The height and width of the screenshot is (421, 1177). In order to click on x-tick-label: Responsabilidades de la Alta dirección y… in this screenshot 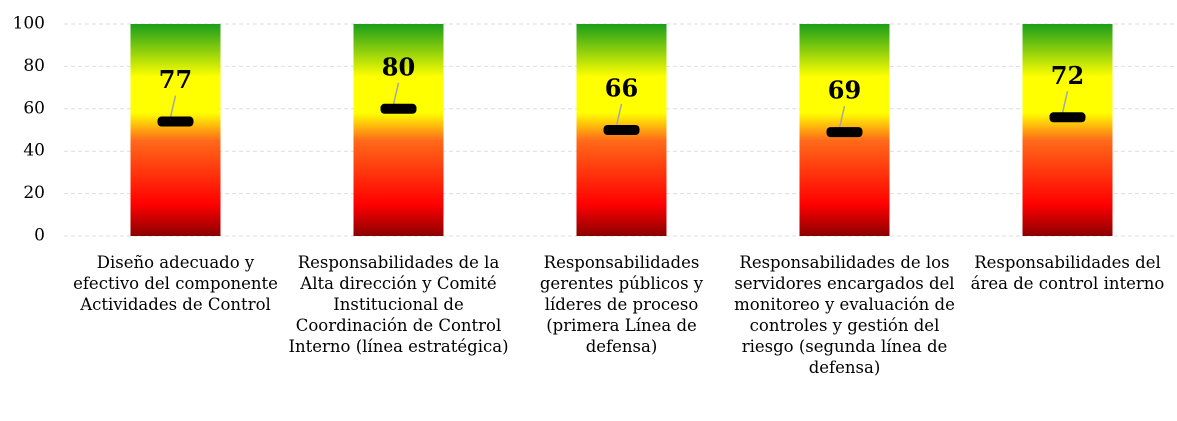, I will do `click(398, 304)`.